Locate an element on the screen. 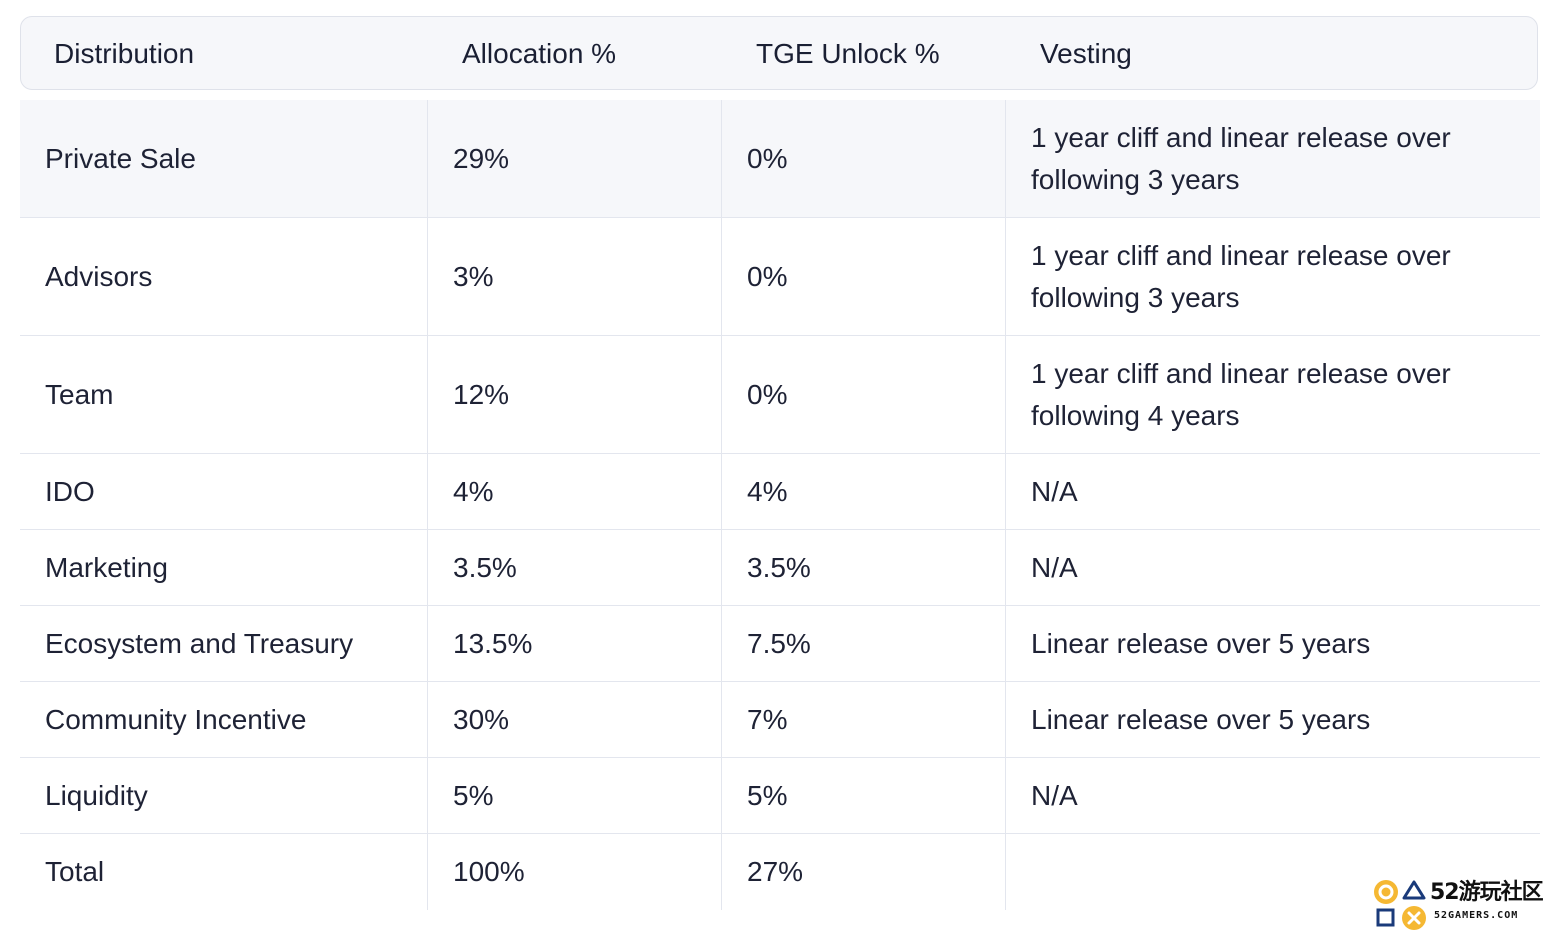  cell-distribution: Team is located at coordinates (79, 394).